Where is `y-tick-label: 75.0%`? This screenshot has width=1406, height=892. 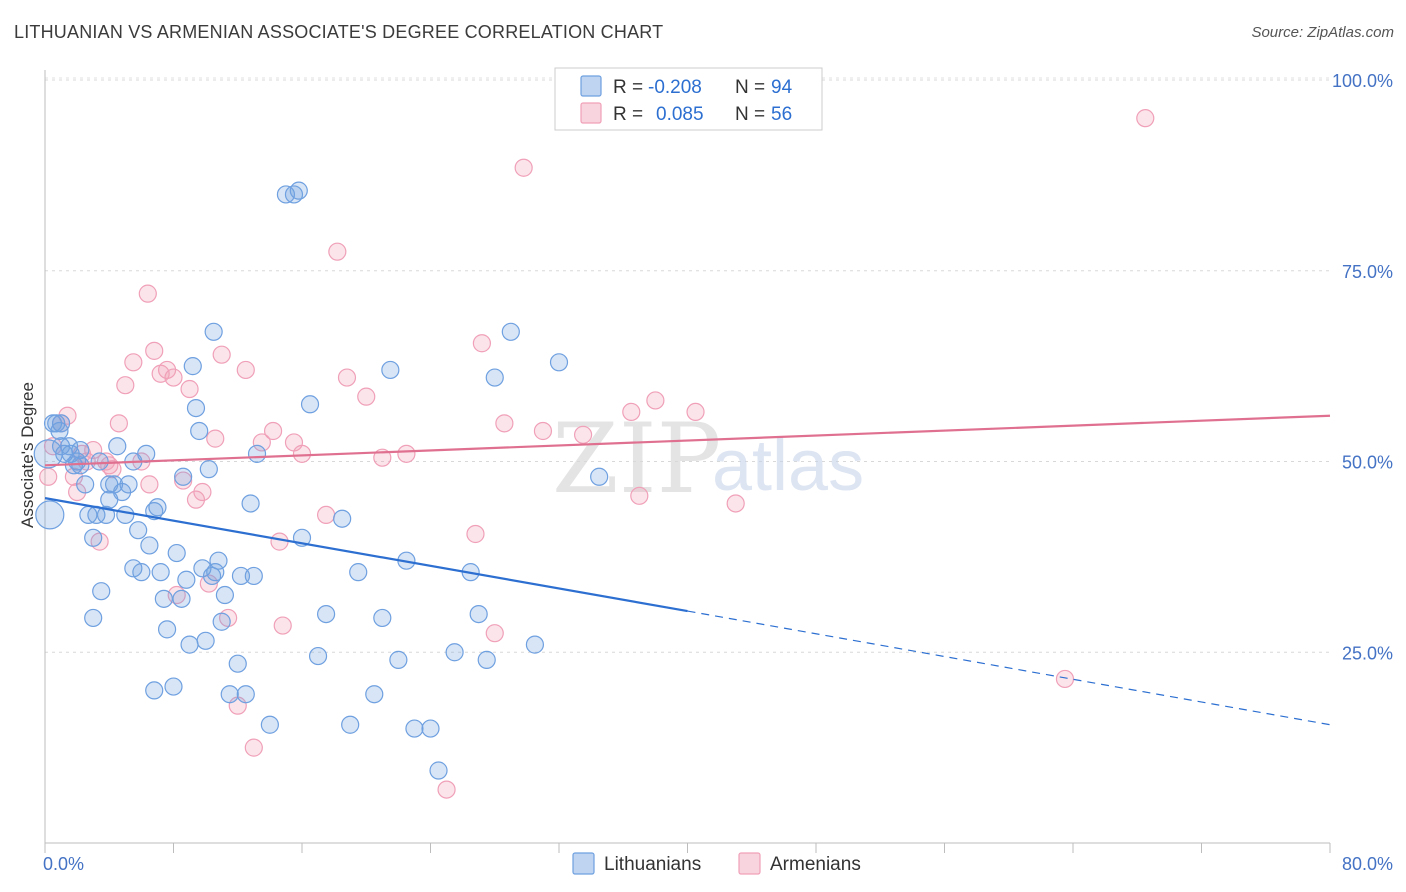 y-tick-label: 75.0% is located at coordinates (1367, 272).